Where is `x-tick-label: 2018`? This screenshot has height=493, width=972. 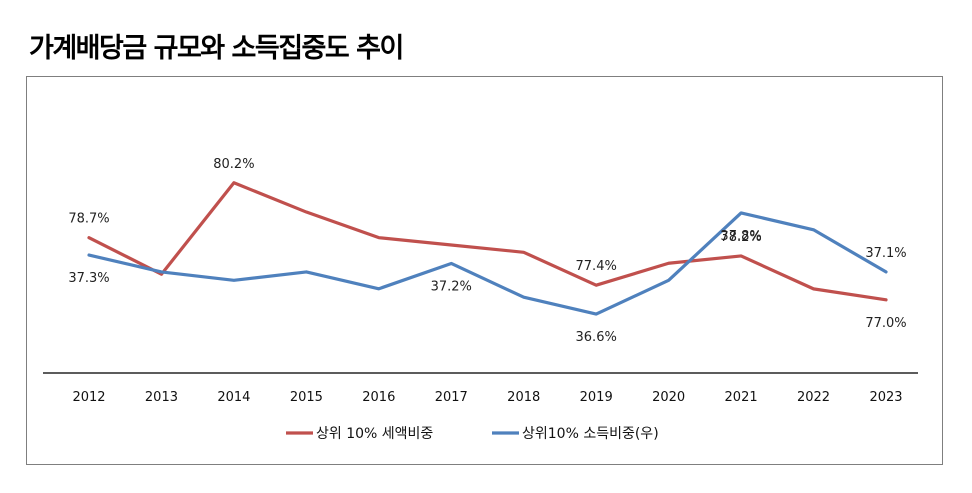
x-tick-label: 2018 is located at coordinates (523, 397).